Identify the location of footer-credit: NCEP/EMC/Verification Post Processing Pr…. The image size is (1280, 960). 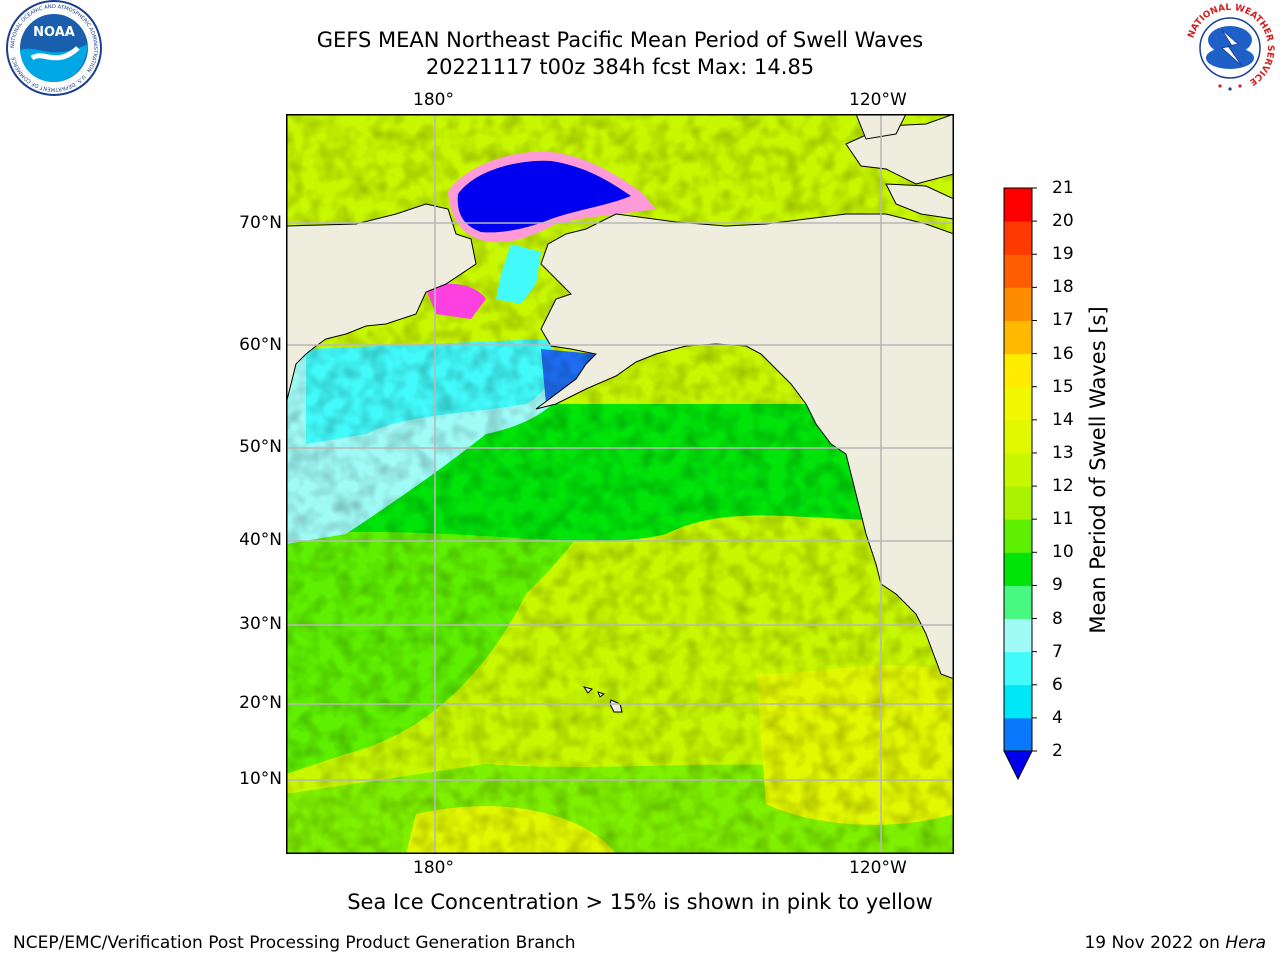
(294, 943).